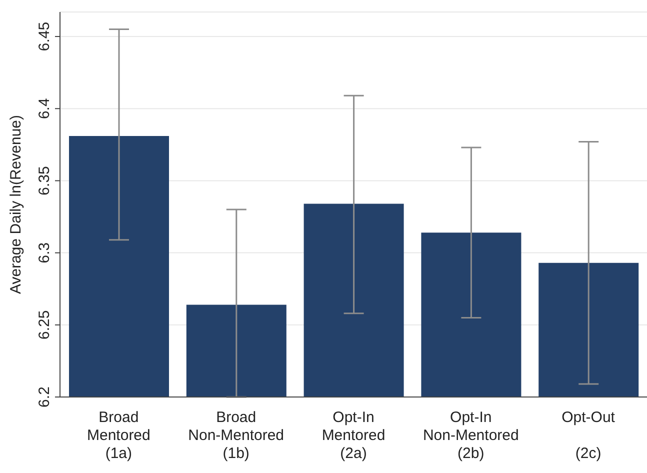  What do you see at coordinates (44, 325) in the screenshot?
I see `y-tick-label: 6.25` at bounding box center [44, 325].